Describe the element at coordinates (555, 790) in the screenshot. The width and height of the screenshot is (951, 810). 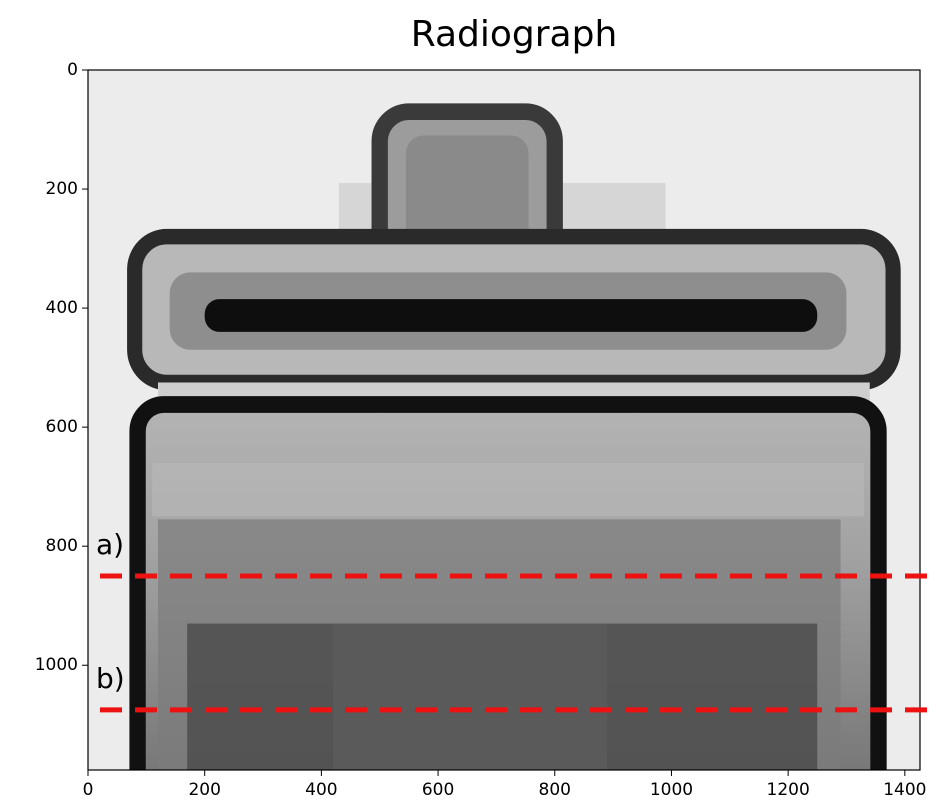
I see `x-tick-label: 800` at that location.